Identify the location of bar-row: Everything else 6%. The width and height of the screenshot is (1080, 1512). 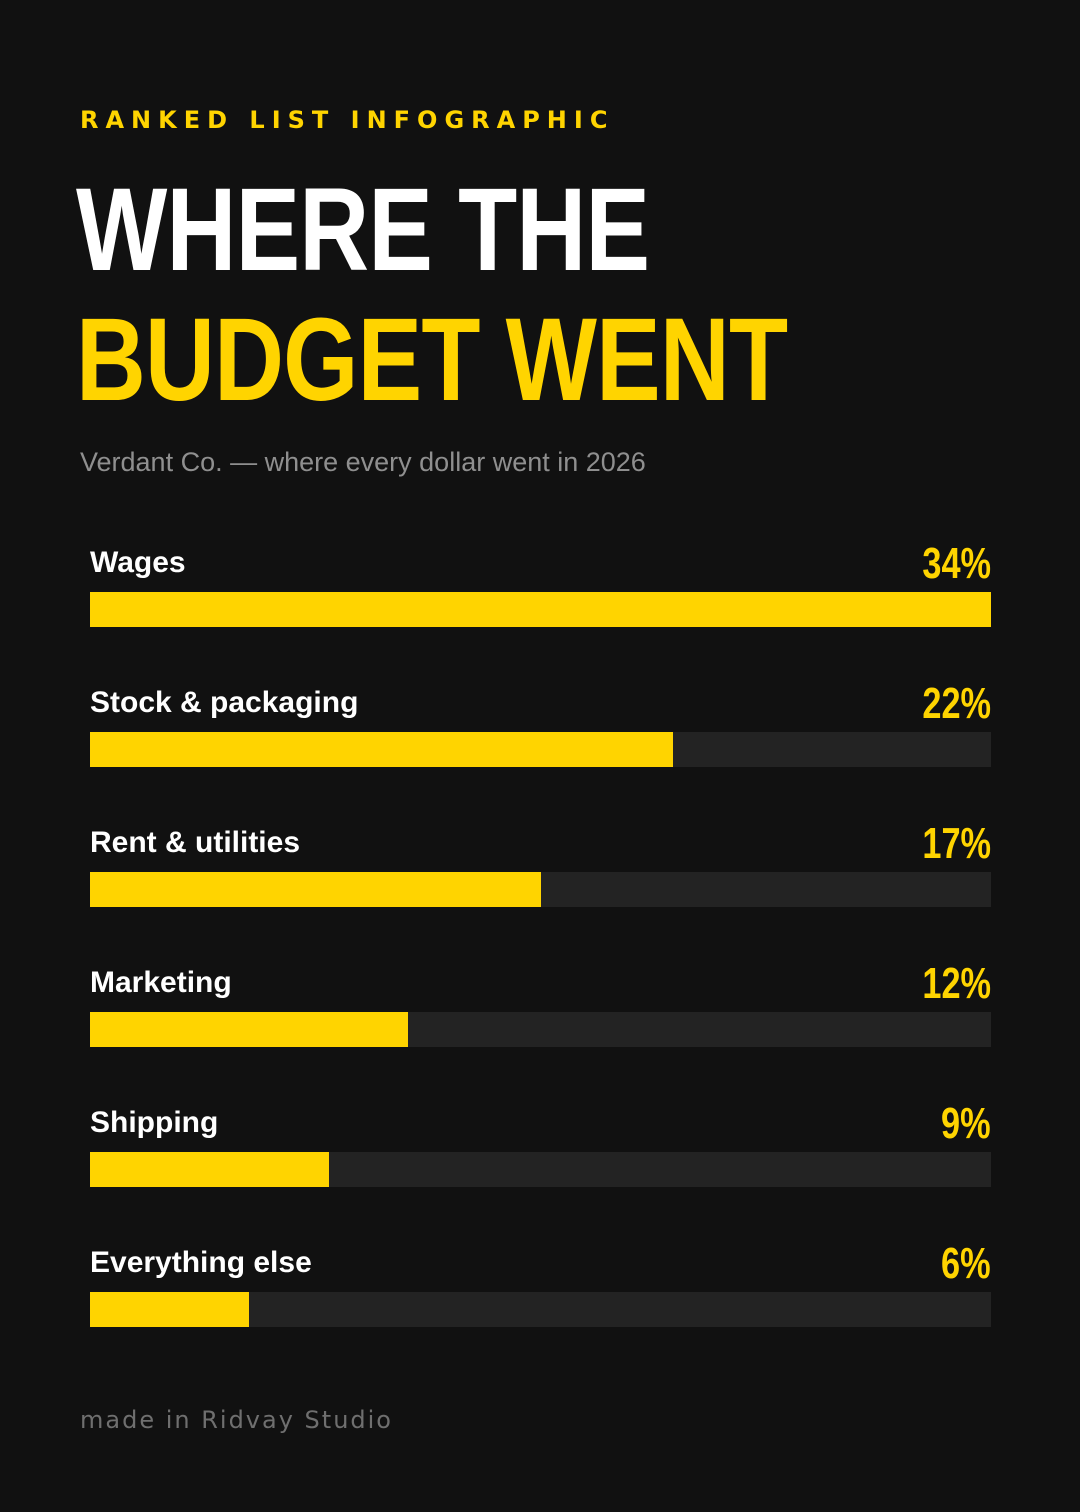
(540, 1310).